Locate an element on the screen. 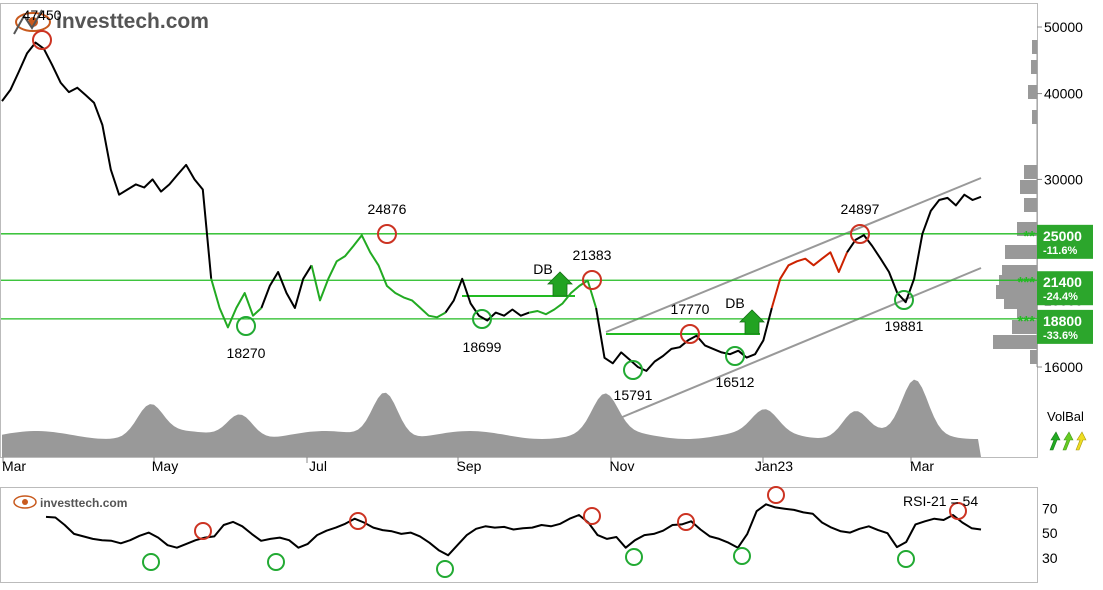  extreme-label: 15791 is located at coordinates (633, 395).